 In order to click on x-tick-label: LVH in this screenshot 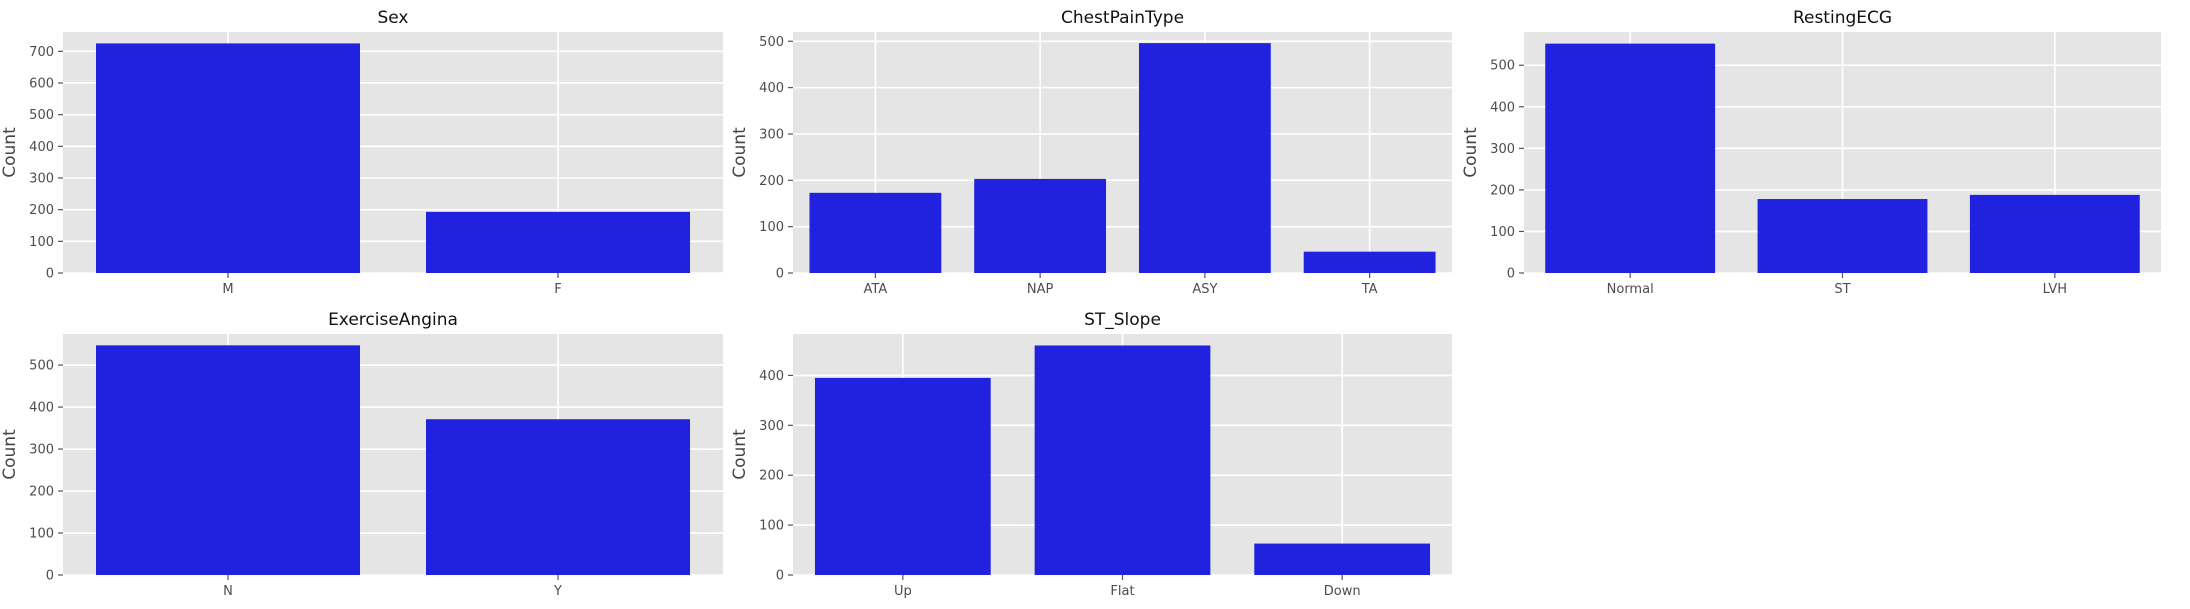, I will do `click(2055, 289)`.